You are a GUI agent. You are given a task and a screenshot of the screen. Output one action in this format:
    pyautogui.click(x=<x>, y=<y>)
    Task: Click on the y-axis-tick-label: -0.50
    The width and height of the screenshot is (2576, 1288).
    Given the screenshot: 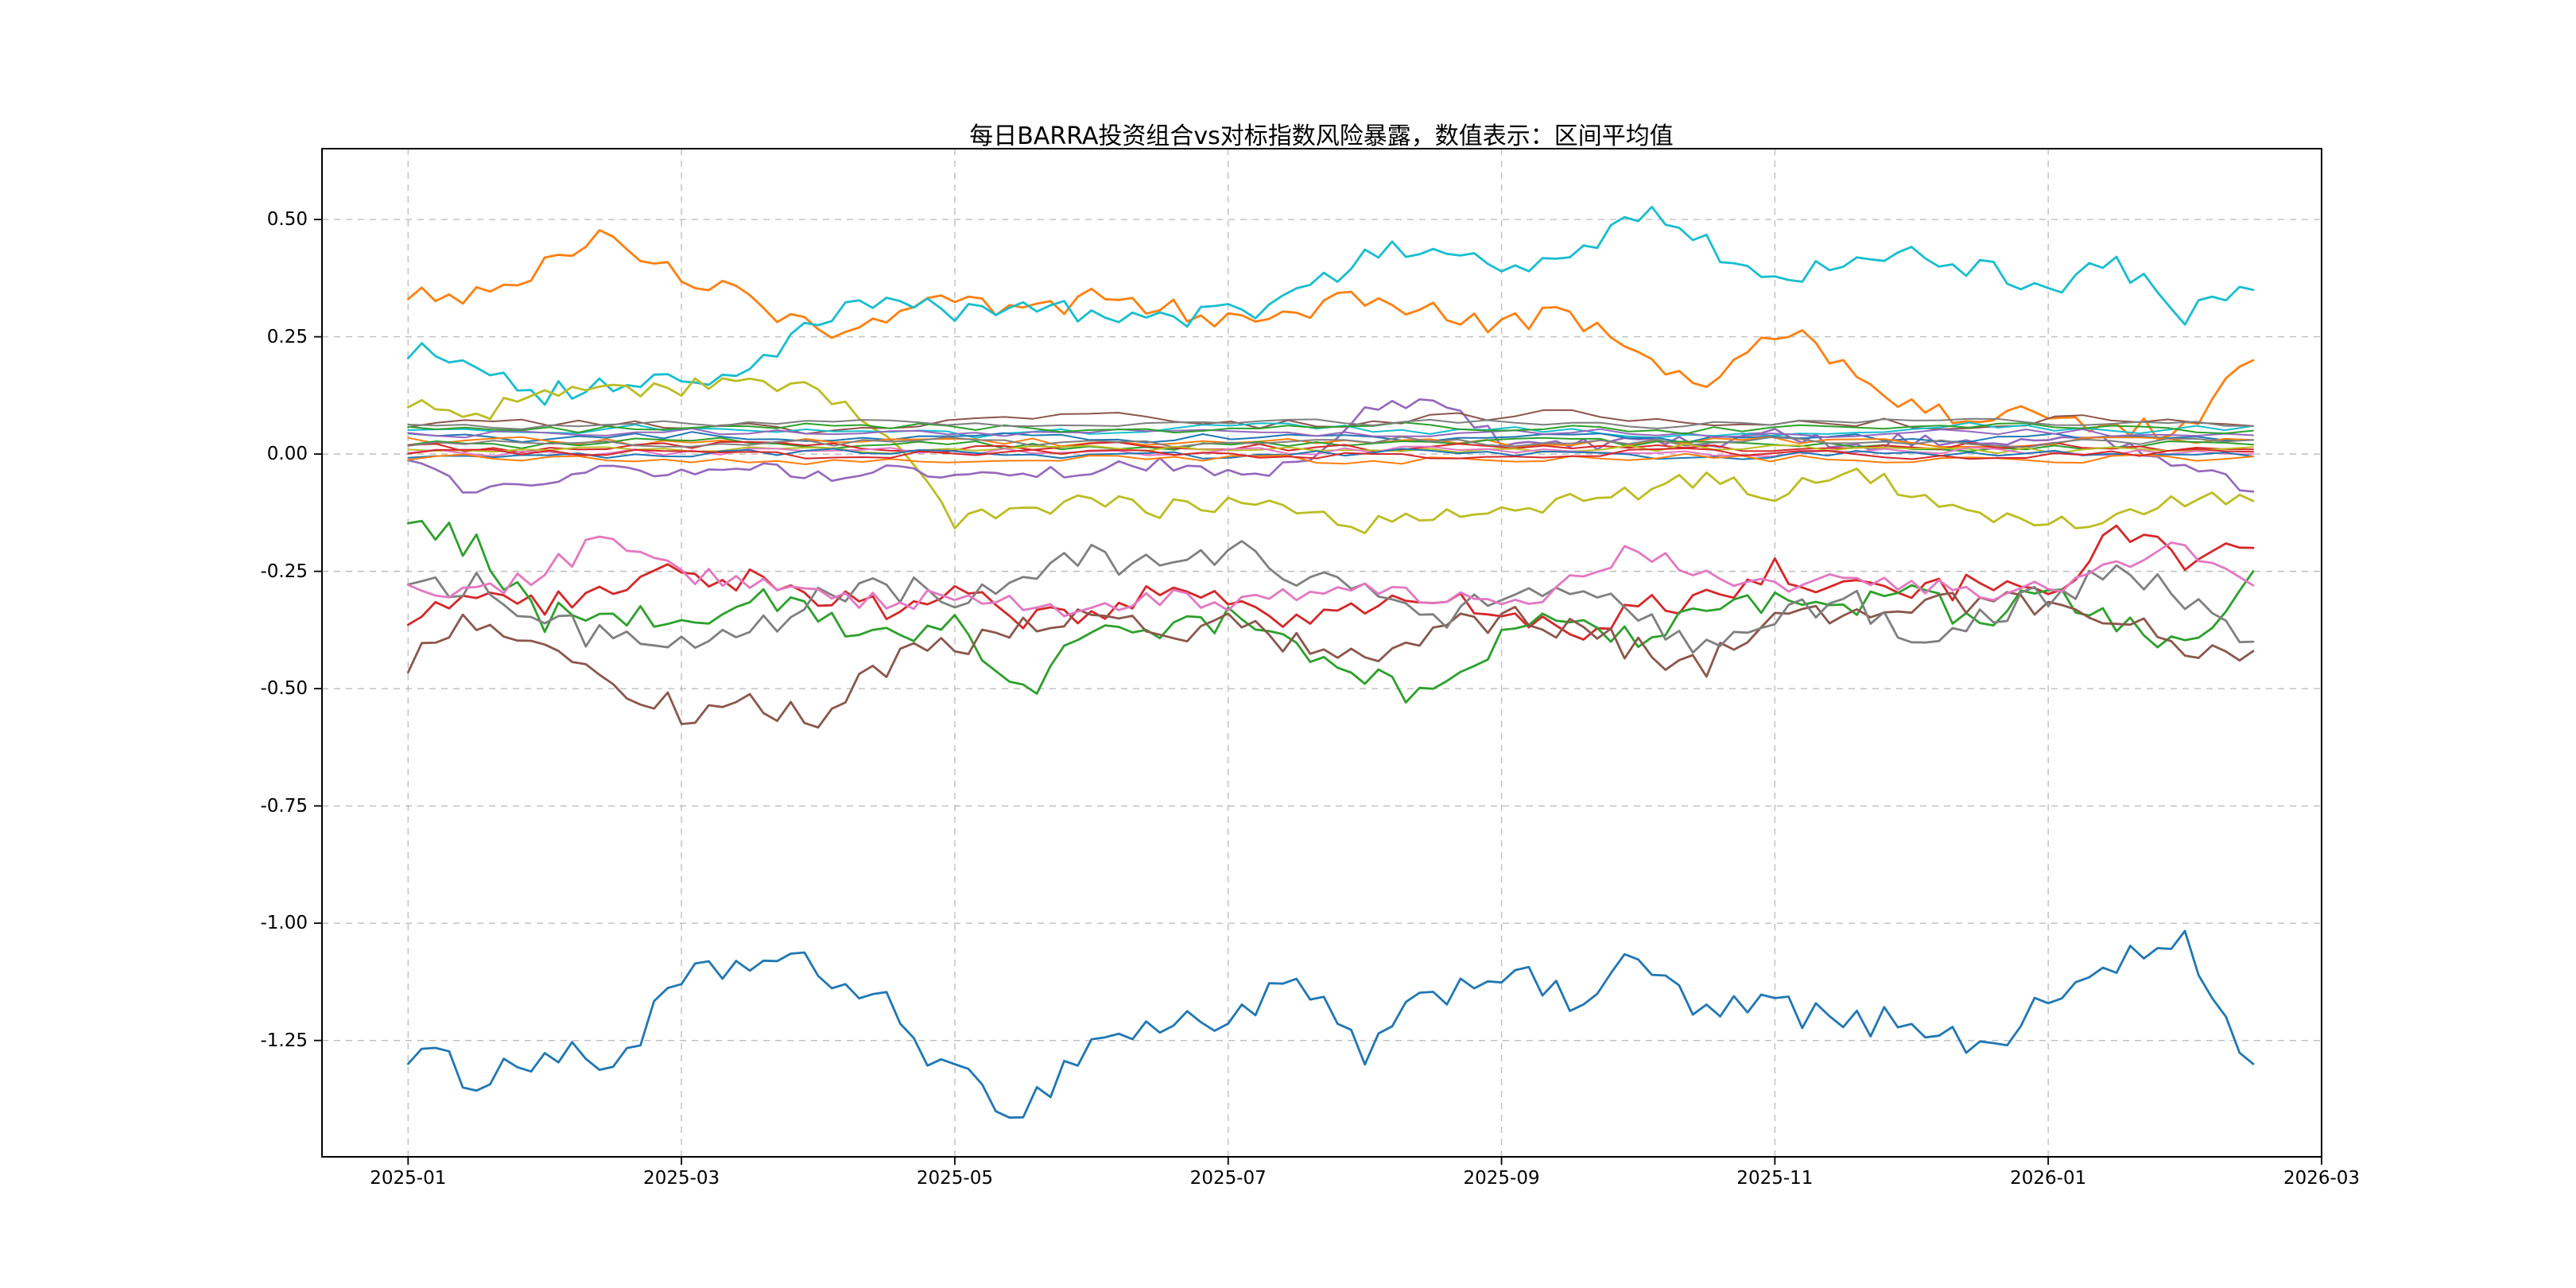 What is the action you would take?
    pyautogui.click(x=284, y=689)
    